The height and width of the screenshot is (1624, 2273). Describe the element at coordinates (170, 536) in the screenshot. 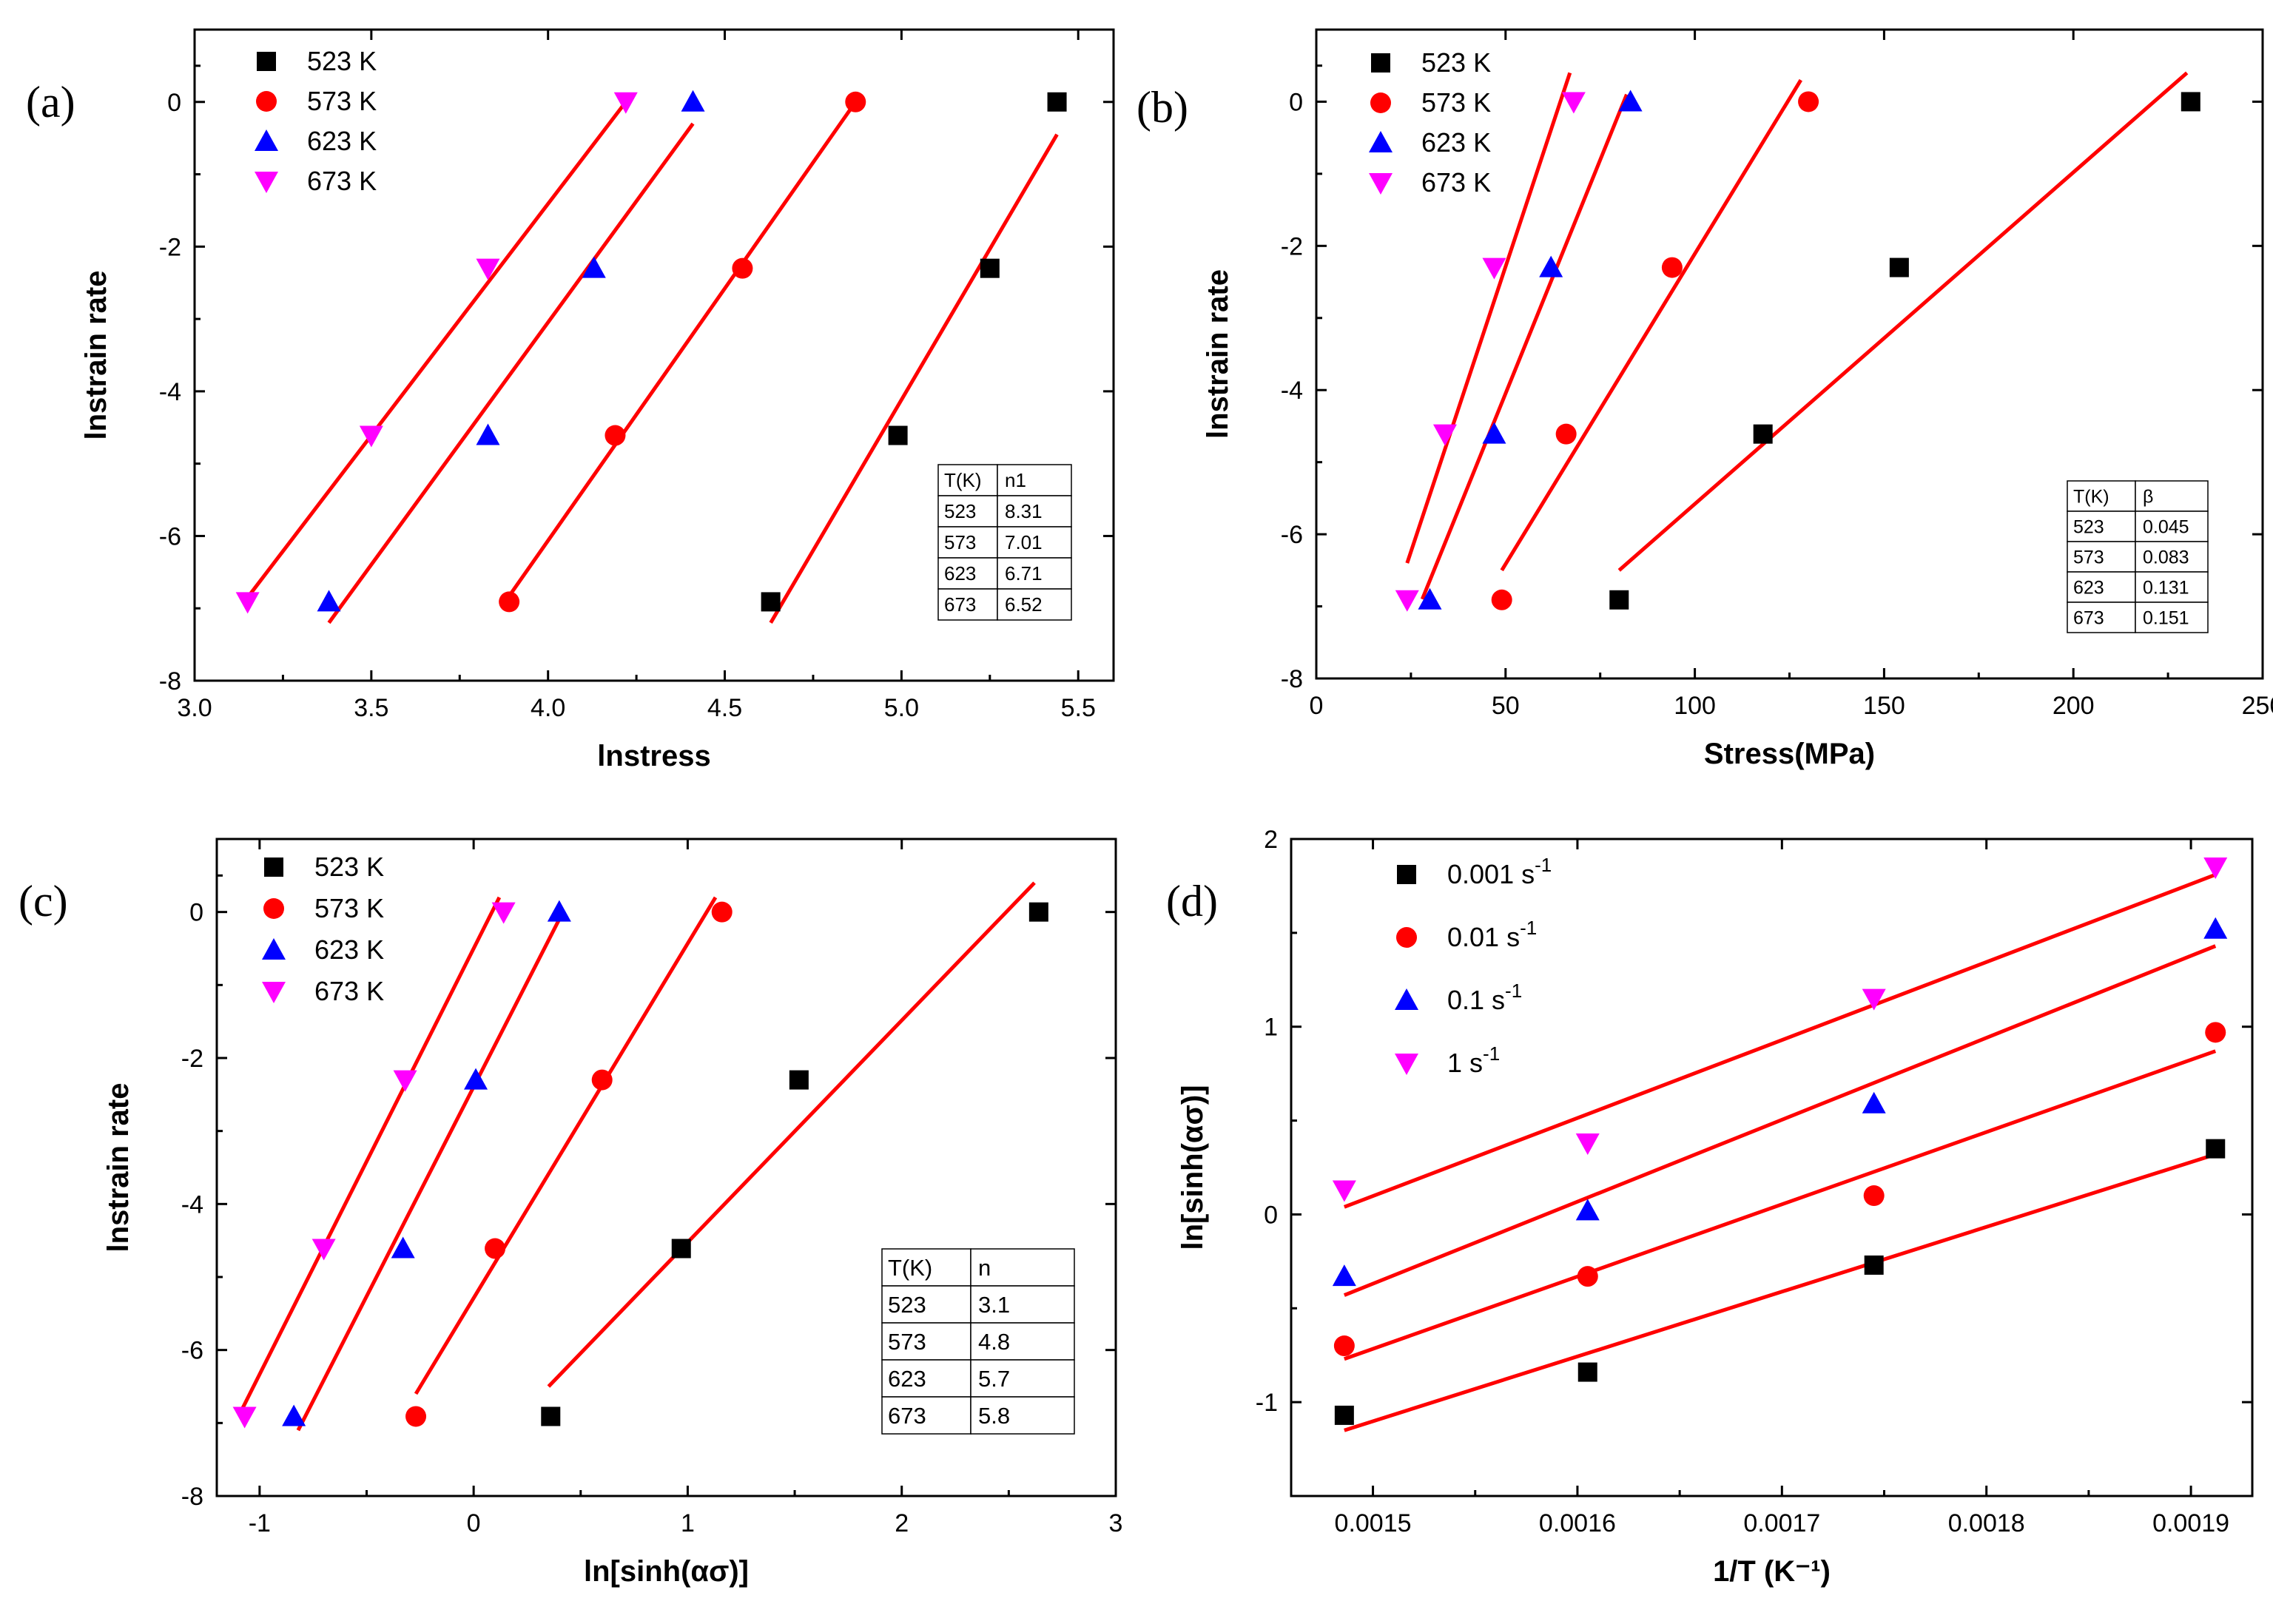

I see `y-tick-label: -6` at that location.